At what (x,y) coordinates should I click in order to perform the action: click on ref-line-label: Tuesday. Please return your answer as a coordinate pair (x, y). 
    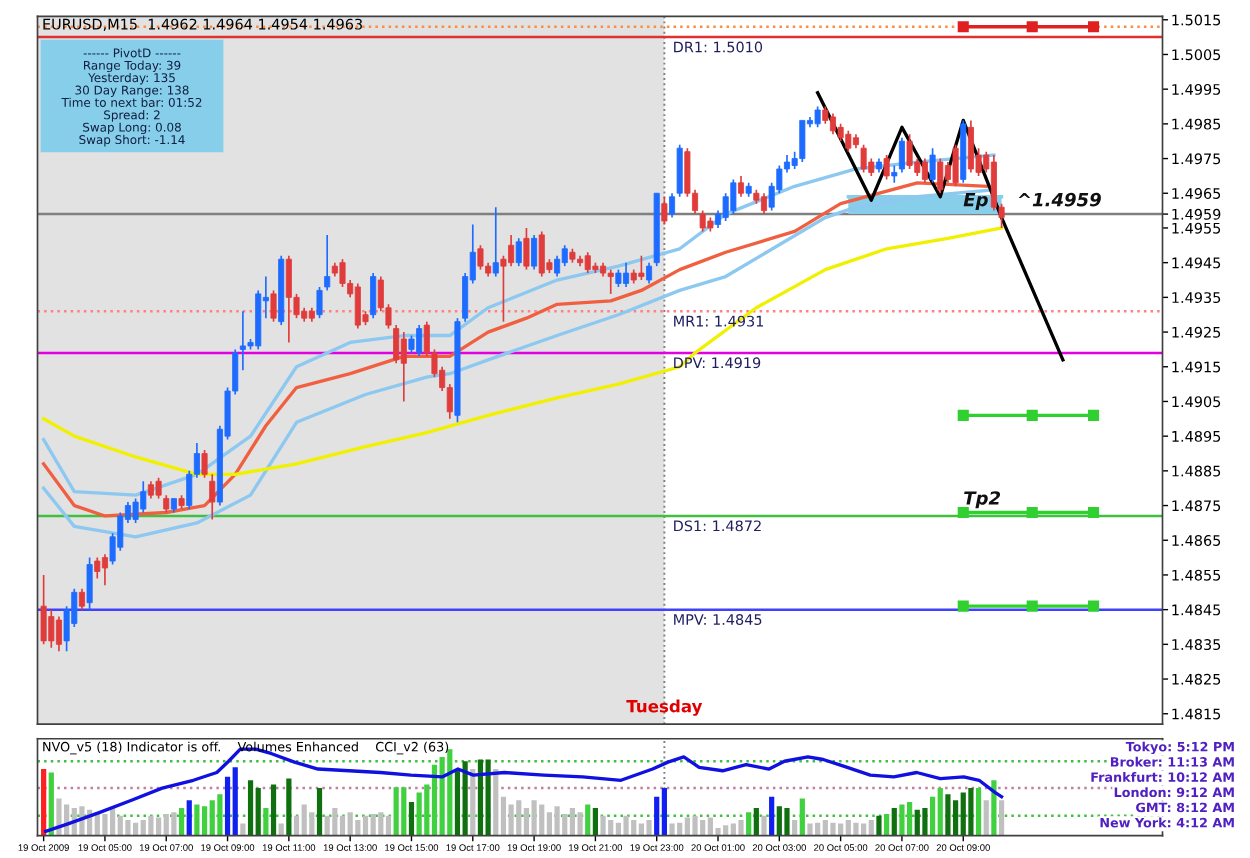
    Looking at the image, I should click on (664, 707).